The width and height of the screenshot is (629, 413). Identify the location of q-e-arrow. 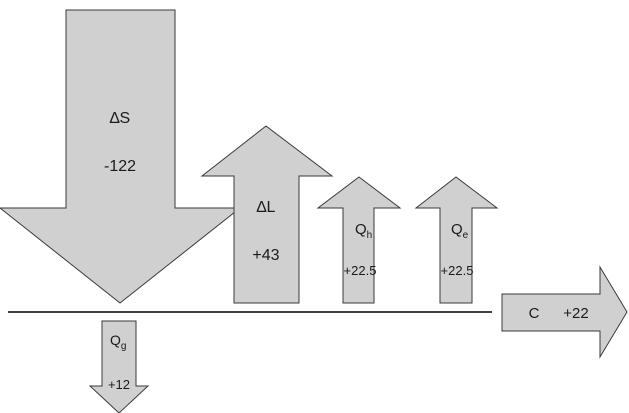
(456, 240).